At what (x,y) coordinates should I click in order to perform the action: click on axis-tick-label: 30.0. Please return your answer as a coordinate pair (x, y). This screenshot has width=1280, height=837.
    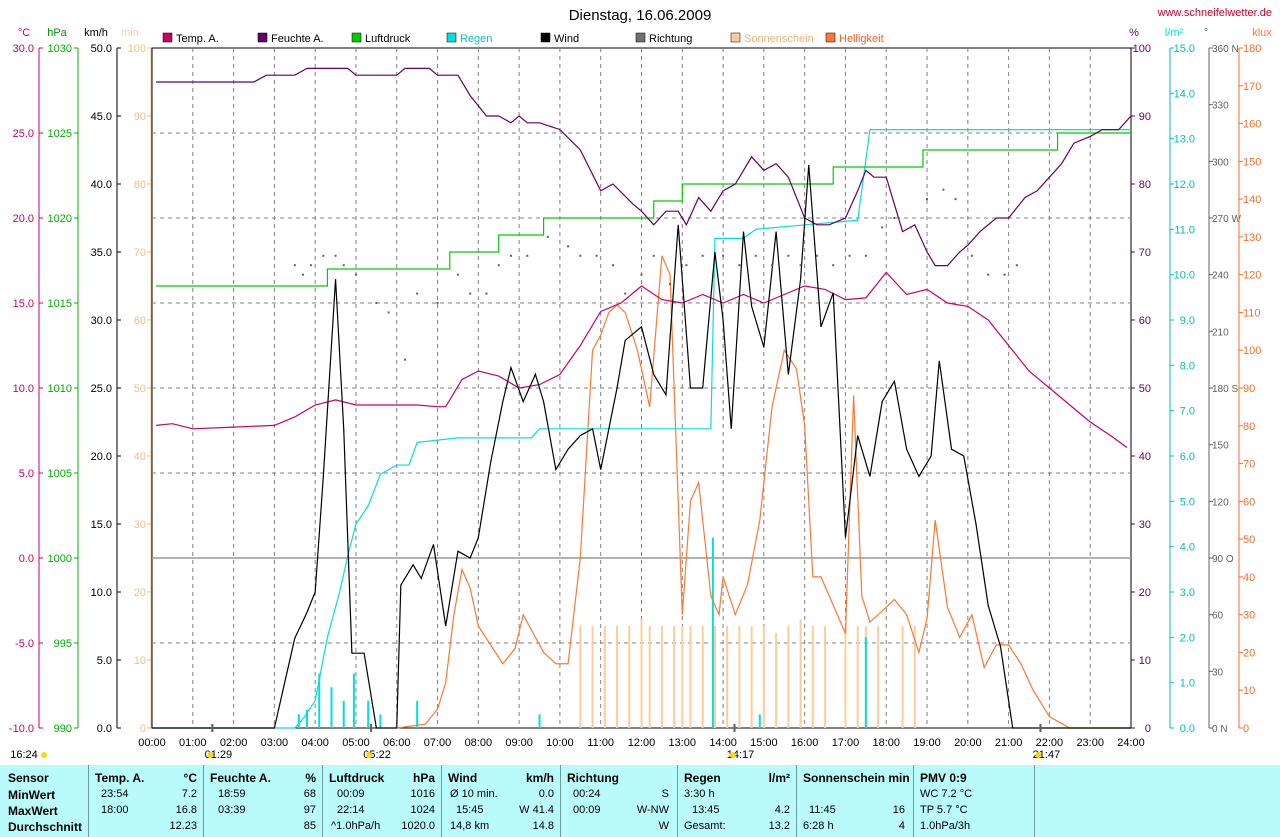
    Looking at the image, I should click on (23, 49).